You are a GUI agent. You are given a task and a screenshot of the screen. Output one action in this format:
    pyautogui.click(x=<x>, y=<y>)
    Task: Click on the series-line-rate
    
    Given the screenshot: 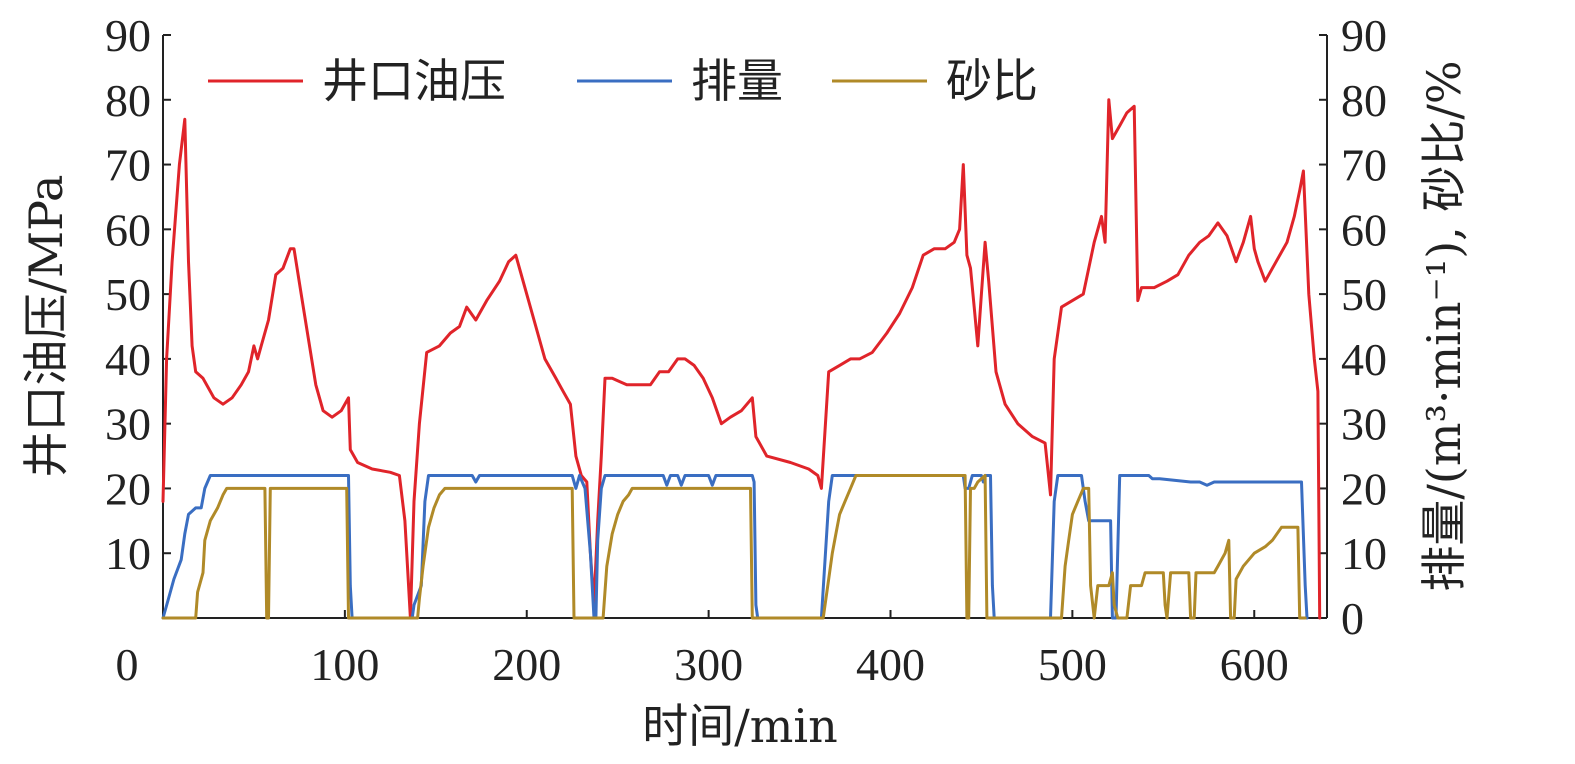 What is the action you would take?
    pyautogui.click(x=735, y=547)
    